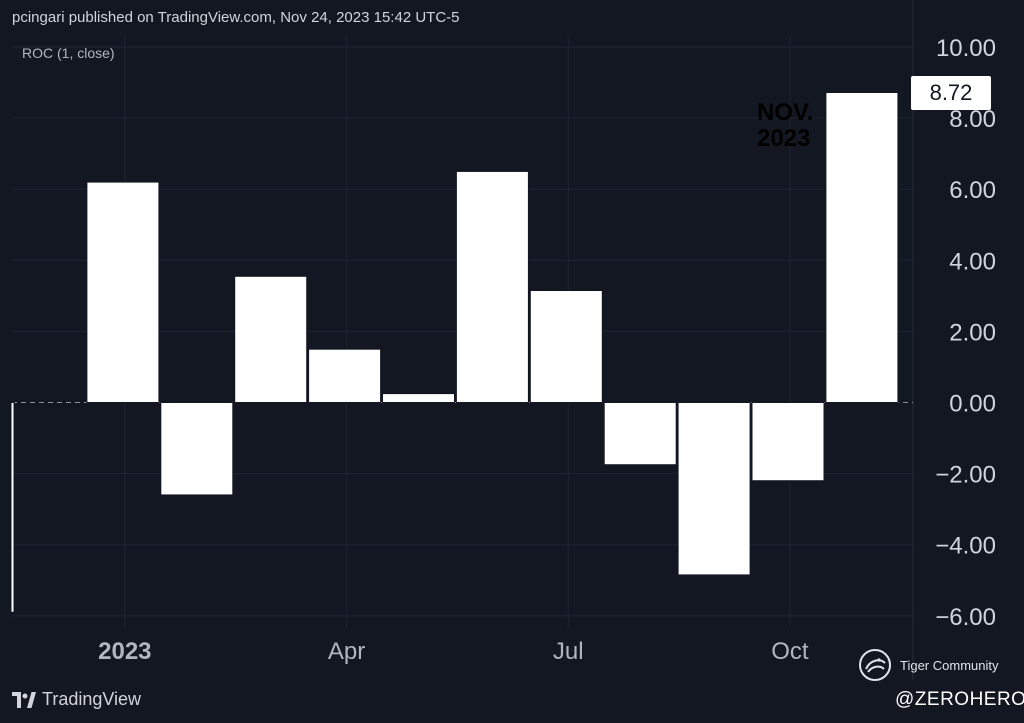 The height and width of the screenshot is (723, 1024). Describe the element at coordinates (949, 665) in the screenshot. I see `watermark-text: Tiger Community` at that location.